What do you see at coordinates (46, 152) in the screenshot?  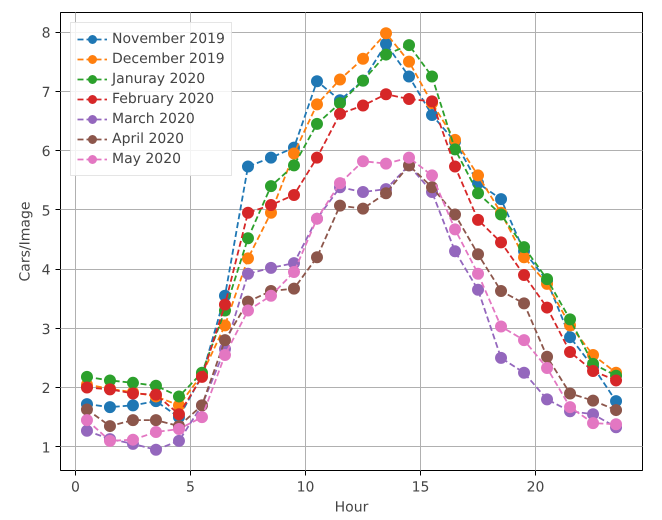 I see `y-tick-label: 6` at bounding box center [46, 152].